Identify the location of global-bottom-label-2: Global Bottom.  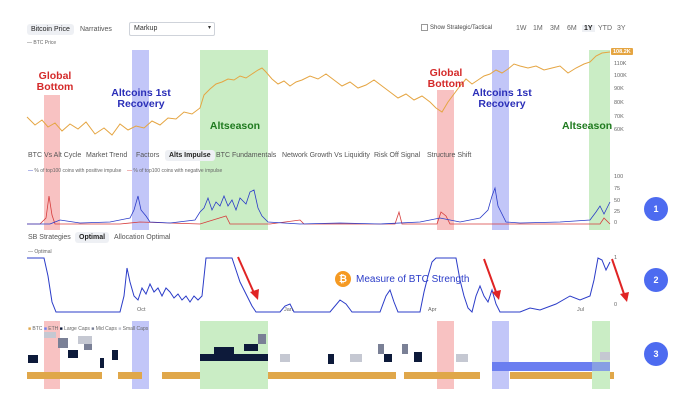
(446, 78).